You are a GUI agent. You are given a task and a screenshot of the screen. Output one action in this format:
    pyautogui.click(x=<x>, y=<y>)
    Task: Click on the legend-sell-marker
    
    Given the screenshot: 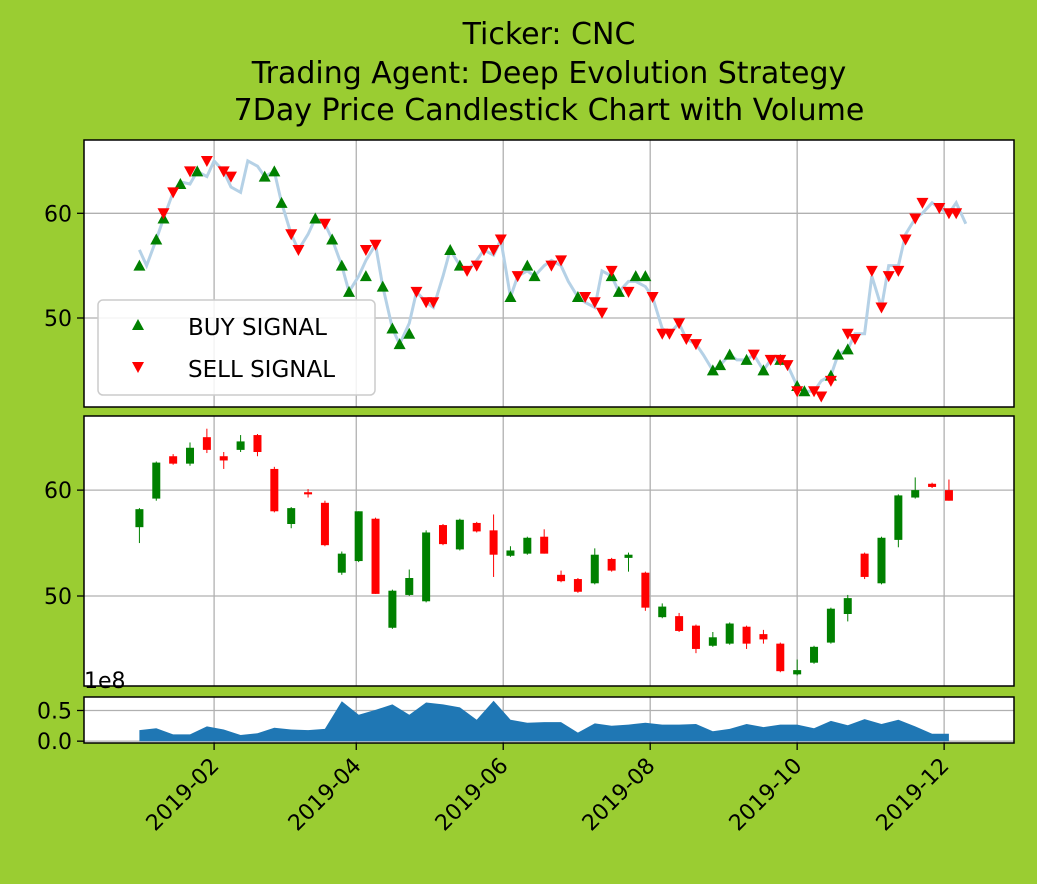 What is the action you would take?
    pyautogui.click(x=138, y=367)
    